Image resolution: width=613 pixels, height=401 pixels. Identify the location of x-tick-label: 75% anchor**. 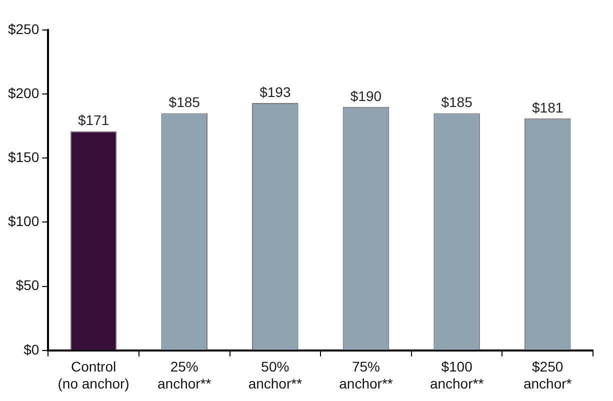
(366, 375).